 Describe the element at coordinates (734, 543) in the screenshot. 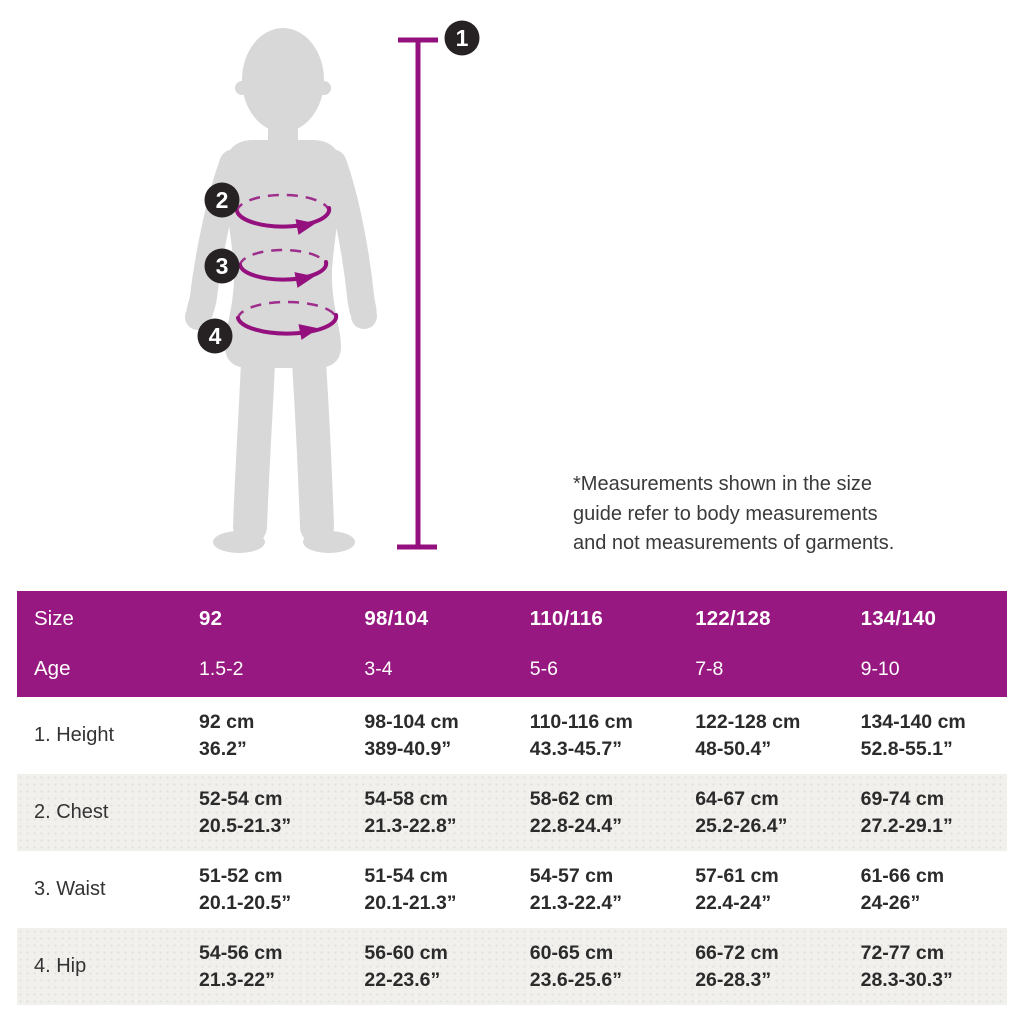

I see `note-line: and not measurements of garments.` at that location.